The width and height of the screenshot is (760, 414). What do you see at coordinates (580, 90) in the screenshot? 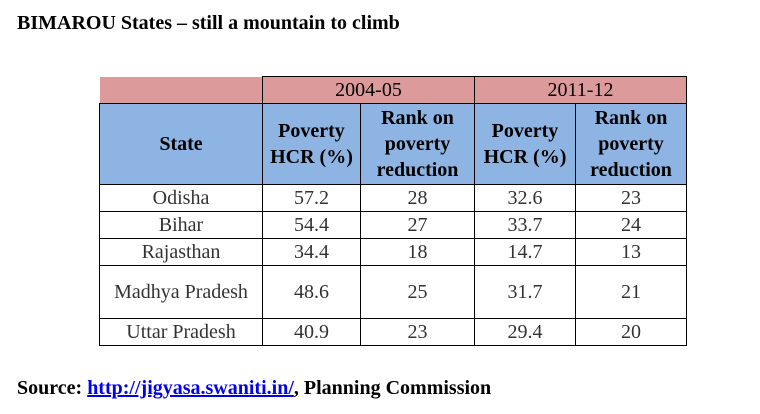
I see `year-header-2011: 2011-12` at bounding box center [580, 90].